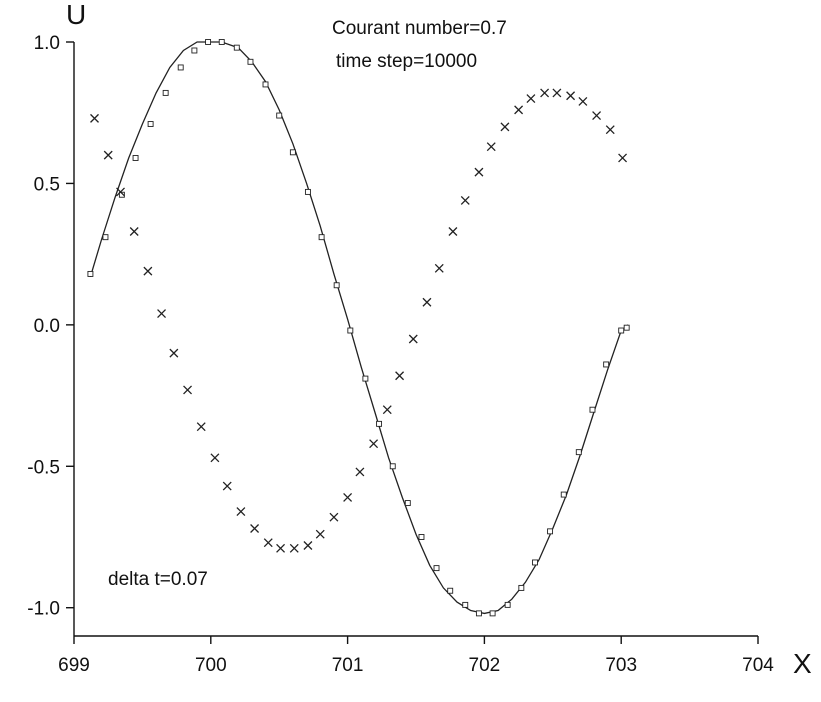  What do you see at coordinates (76, 15) in the screenshot?
I see `y-axis-title: U` at bounding box center [76, 15].